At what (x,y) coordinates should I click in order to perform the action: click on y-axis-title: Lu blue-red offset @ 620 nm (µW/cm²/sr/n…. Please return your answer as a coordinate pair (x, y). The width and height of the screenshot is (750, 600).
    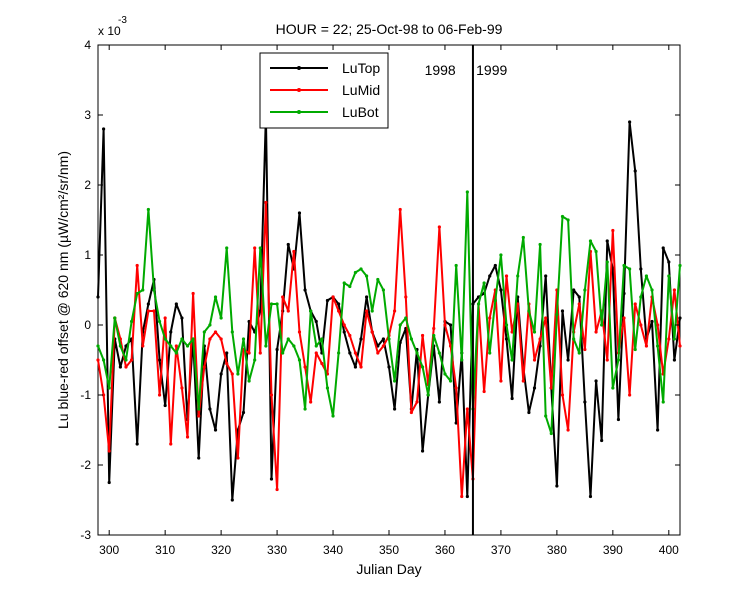
    Looking at the image, I should click on (63, 290).